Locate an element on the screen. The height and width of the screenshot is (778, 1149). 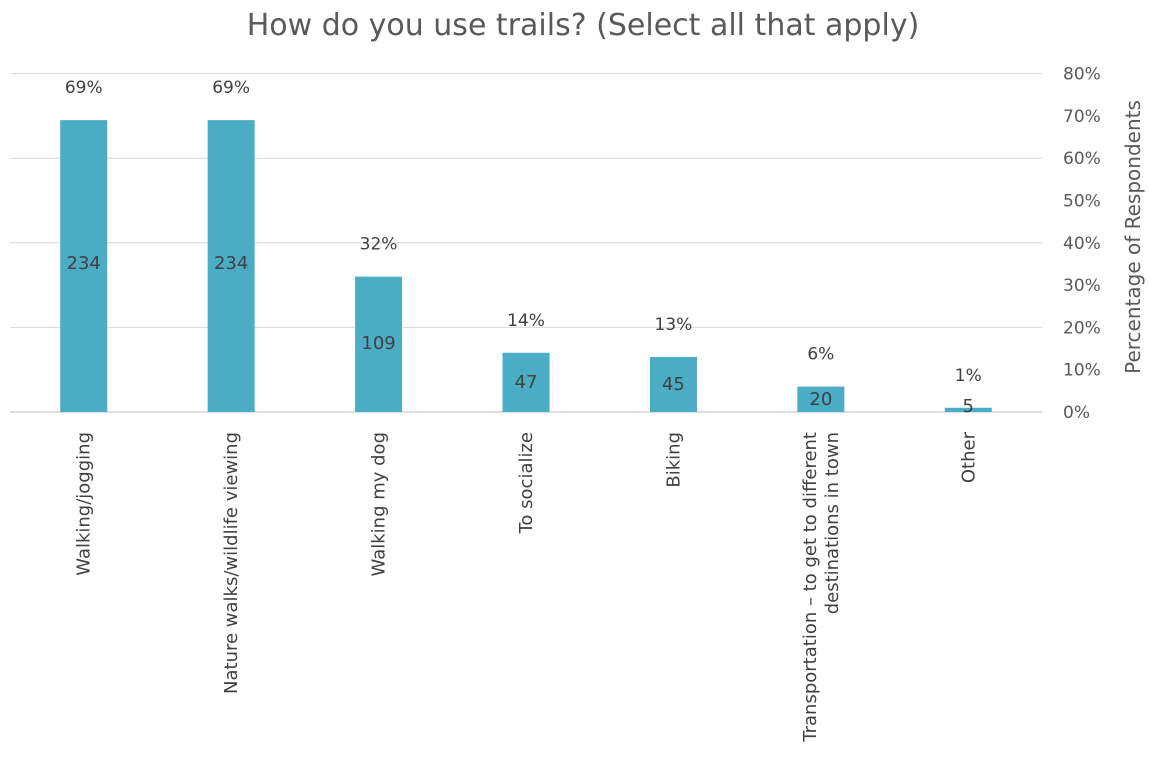
category-label: To socialize is located at coordinates (526, 483).